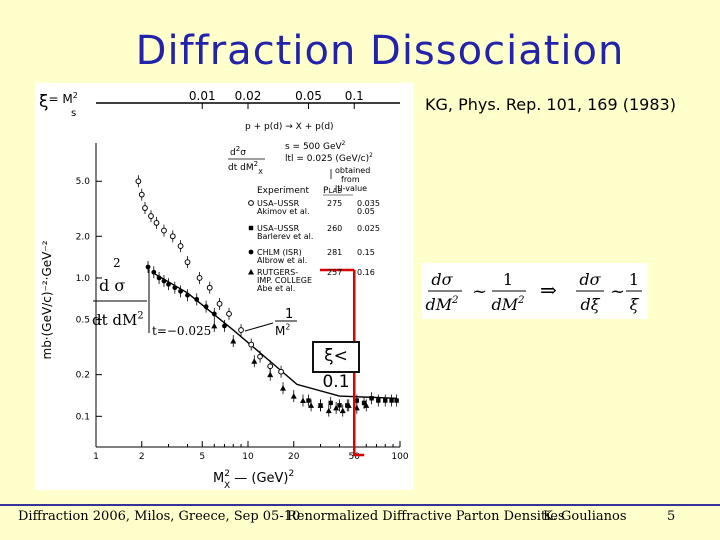 Image resolution: width=720 pixels, height=540 pixels. What do you see at coordinates (315, 146) in the screenshot?
I see `legend-energy: s = 500 GeV2` at bounding box center [315, 146].